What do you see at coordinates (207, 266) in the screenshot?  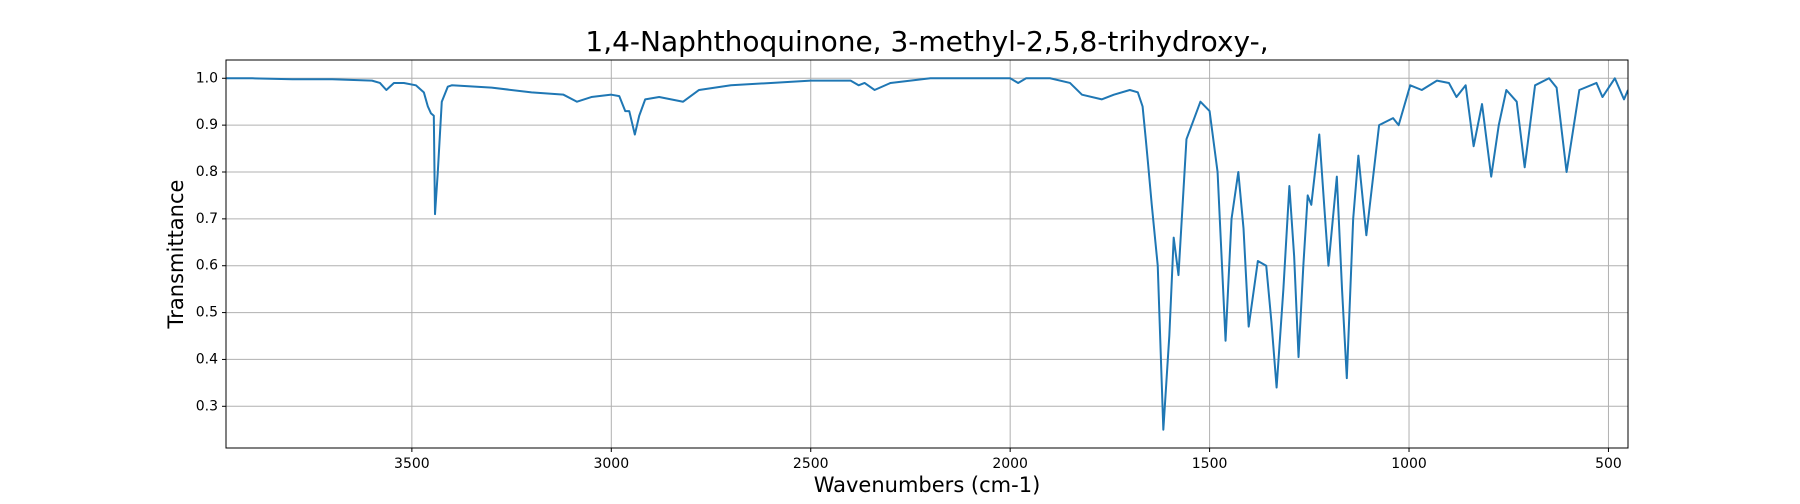 I see `y-tick-label: 0.6` at bounding box center [207, 266].